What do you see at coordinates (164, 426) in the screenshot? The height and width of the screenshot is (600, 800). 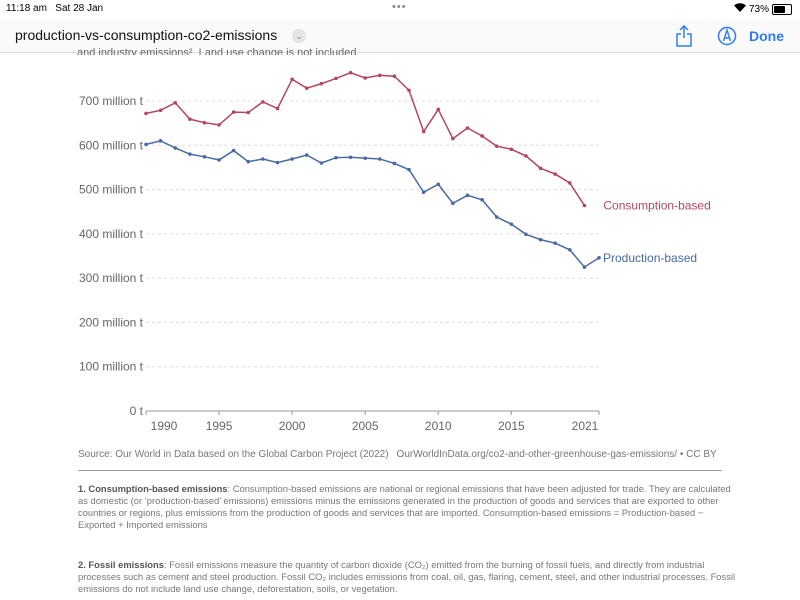 I see `x-tick-label: 1990` at bounding box center [164, 426].